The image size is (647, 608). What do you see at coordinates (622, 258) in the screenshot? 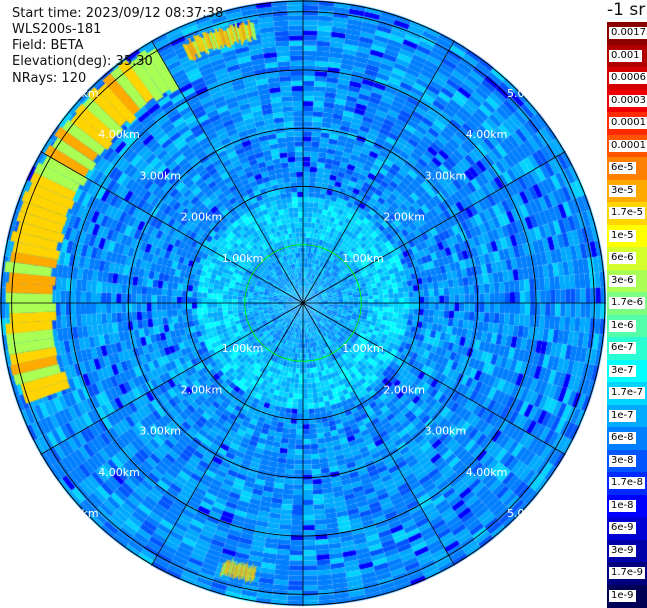
I see `colorbar-tick-label: 6e-6` at bounding box center [622, 258].